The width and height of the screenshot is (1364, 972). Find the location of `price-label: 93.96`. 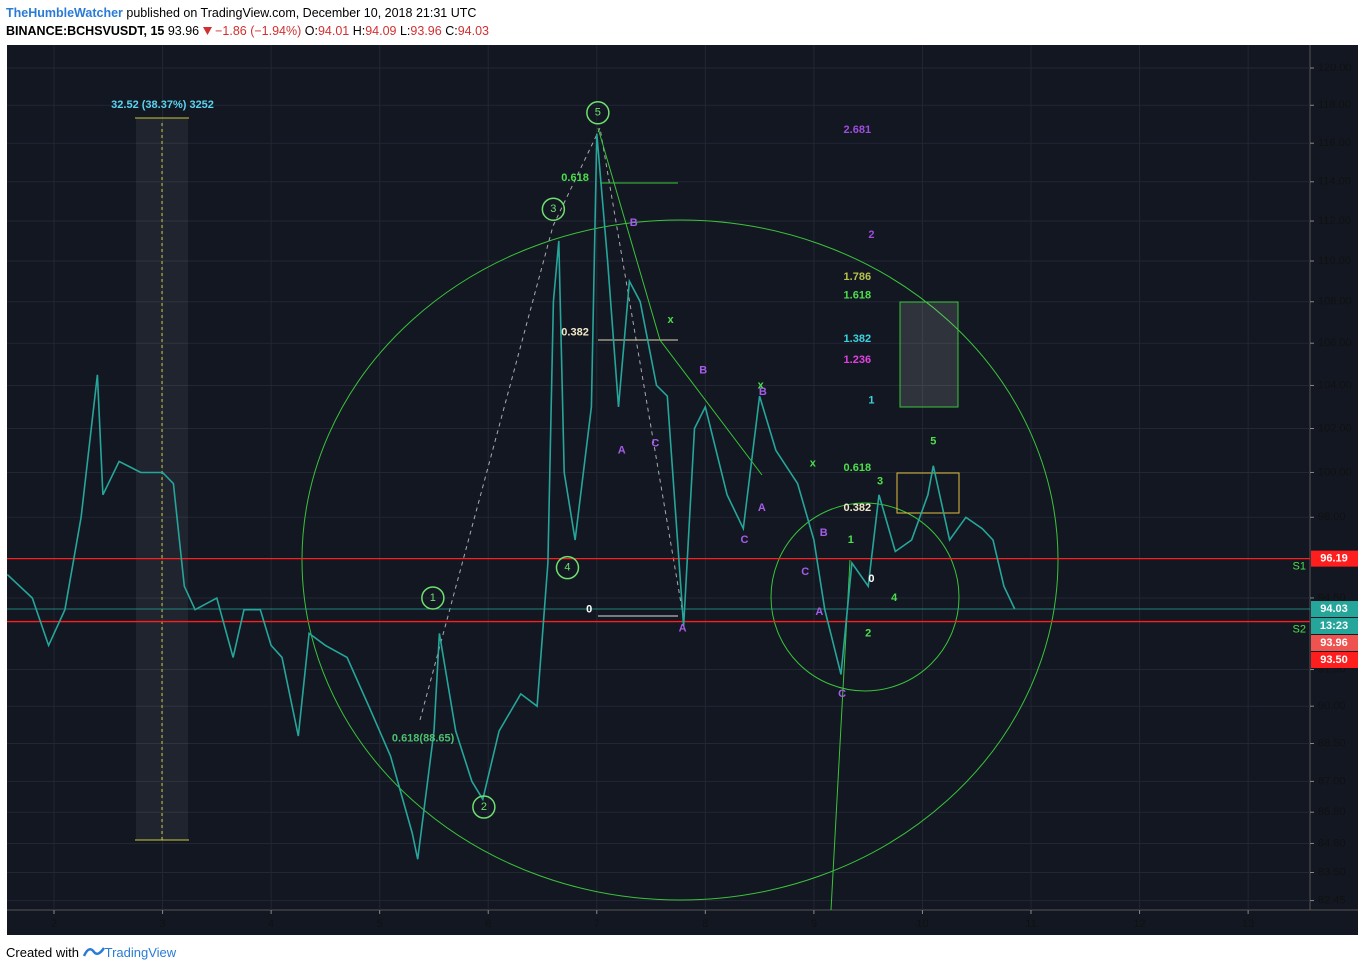

price-label: 93.96 is located at coordinates (1334, 643).